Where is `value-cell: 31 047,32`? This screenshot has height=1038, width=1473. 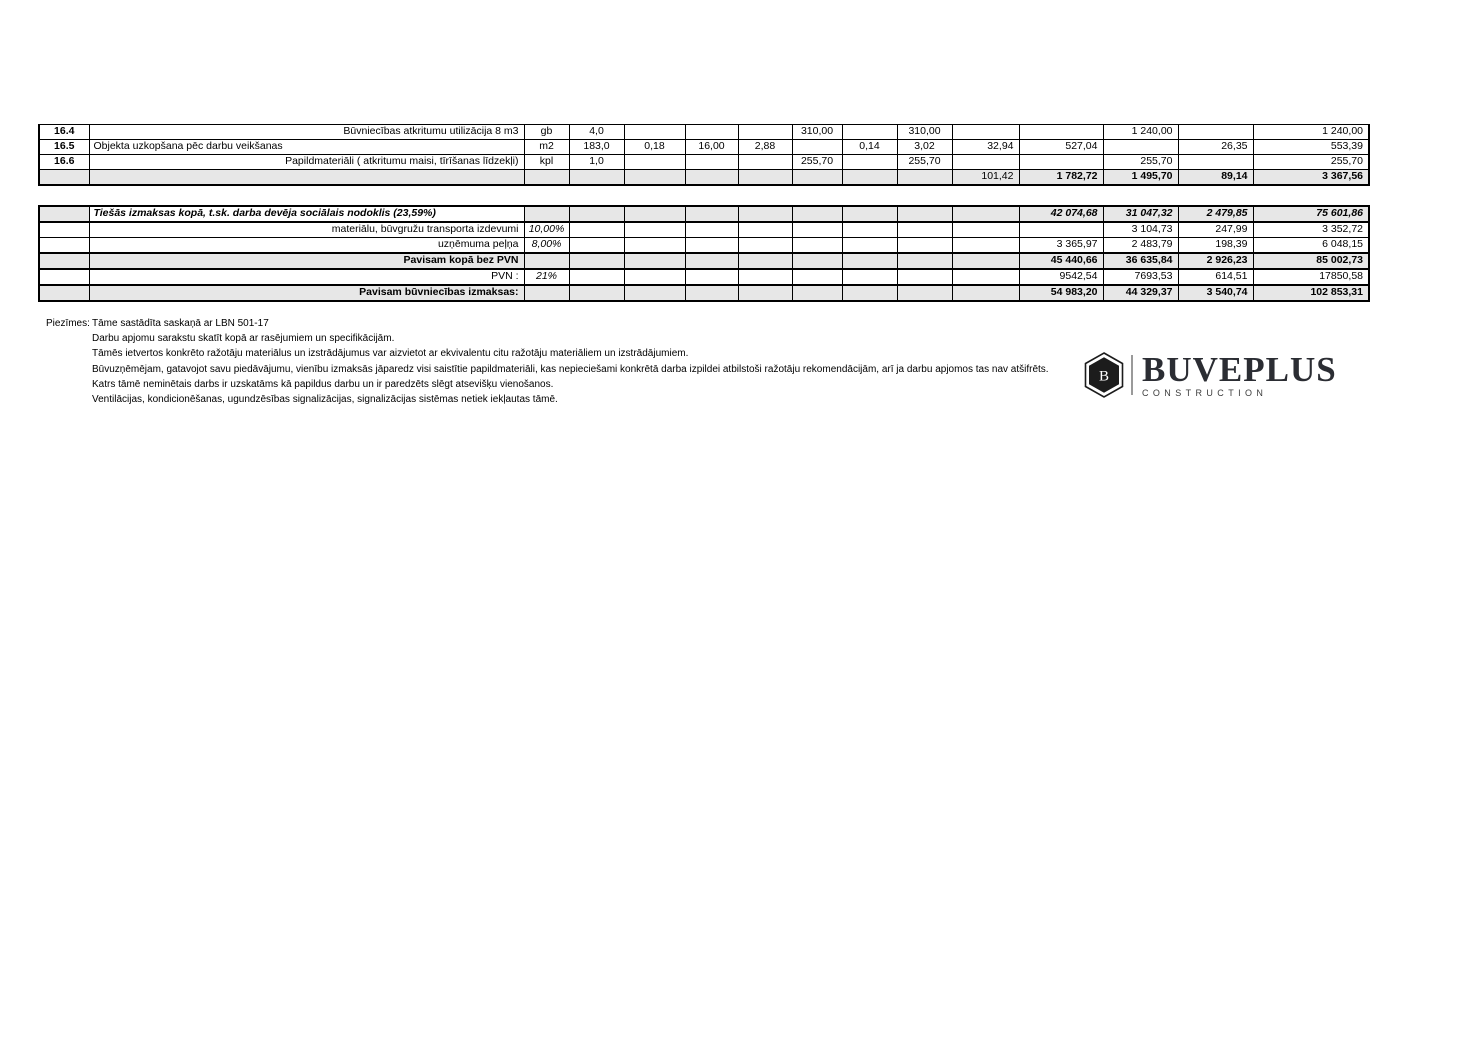 value-cell: 31 047,32 is located at coordinates (1140, 214).